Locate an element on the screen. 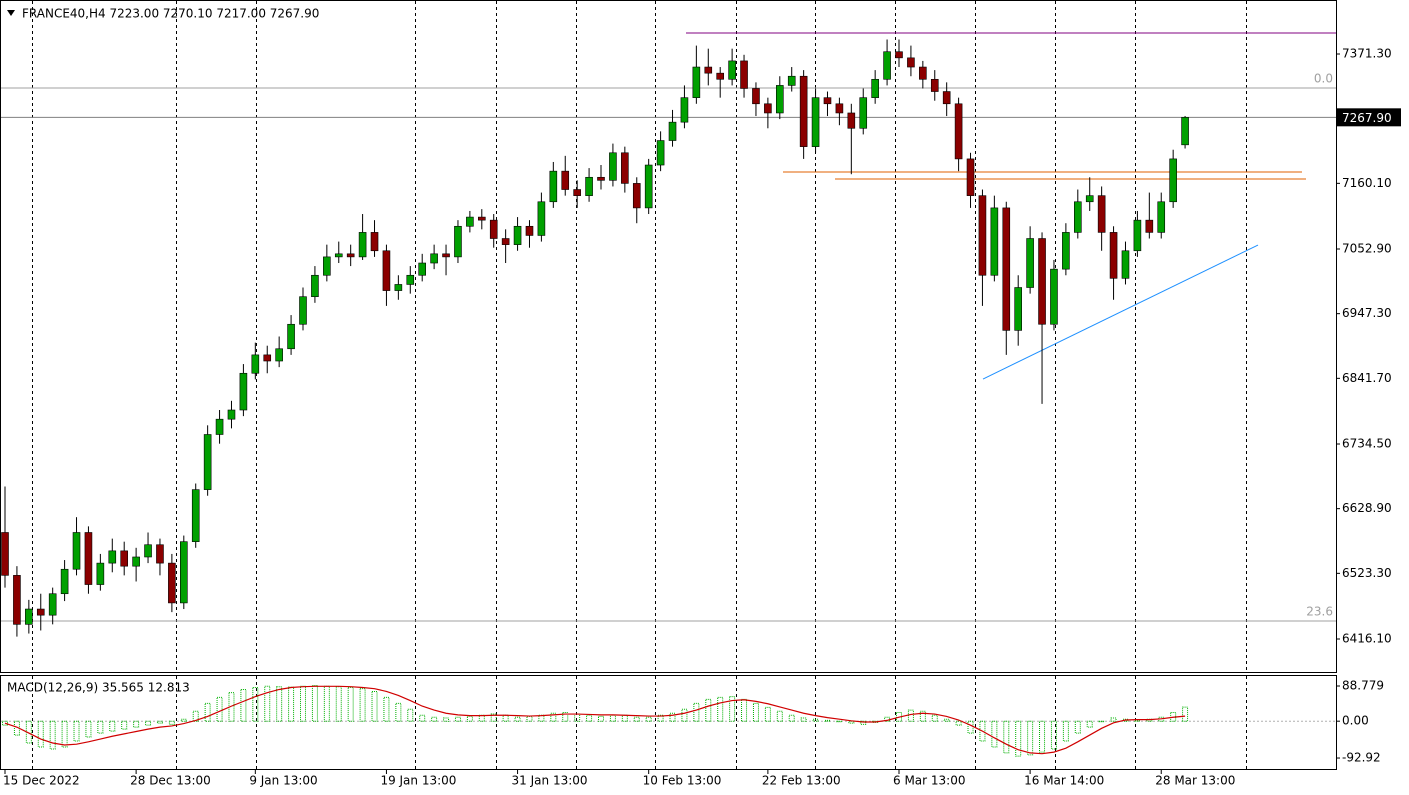  y-tick-label: 7160.10 is located at coordinates (1367, 183).